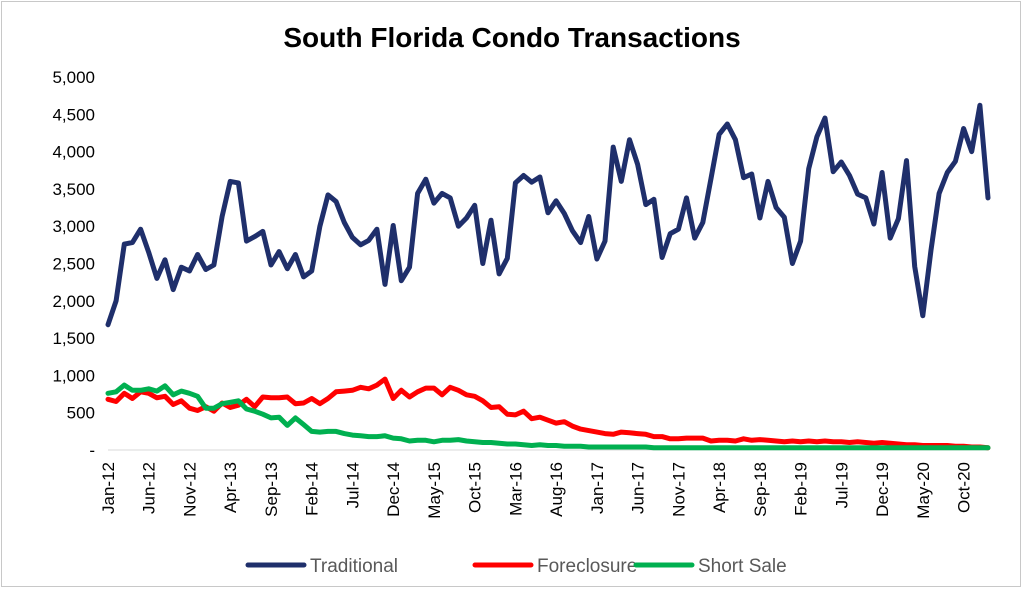  What do you see at coordinates (760, 489) in the screenshot?
I see `x-tick-label: Sep-18` at bounding box center [760, 489].